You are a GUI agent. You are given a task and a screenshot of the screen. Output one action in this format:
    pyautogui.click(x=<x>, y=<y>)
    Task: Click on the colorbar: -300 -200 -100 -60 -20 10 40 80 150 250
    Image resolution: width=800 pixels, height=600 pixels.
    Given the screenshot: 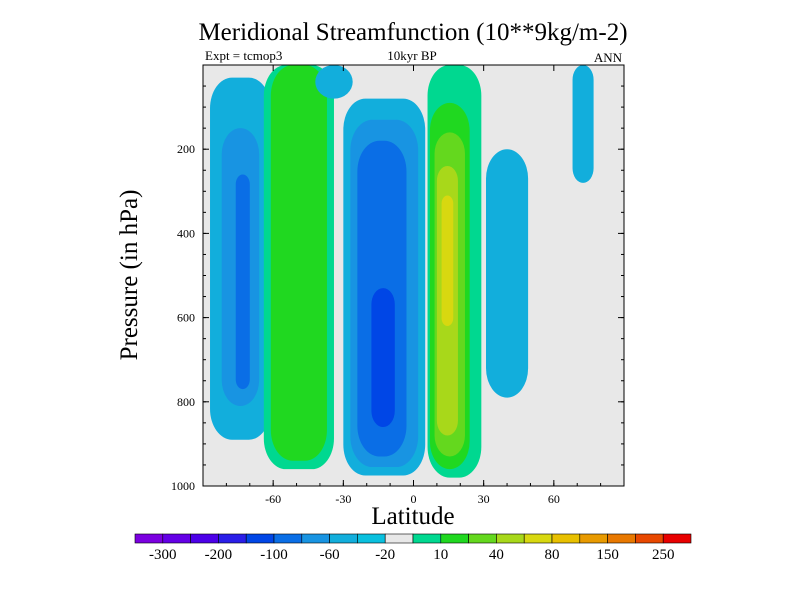 What is the action you would take?
    pyautogui.click(x=413, y=548)
    